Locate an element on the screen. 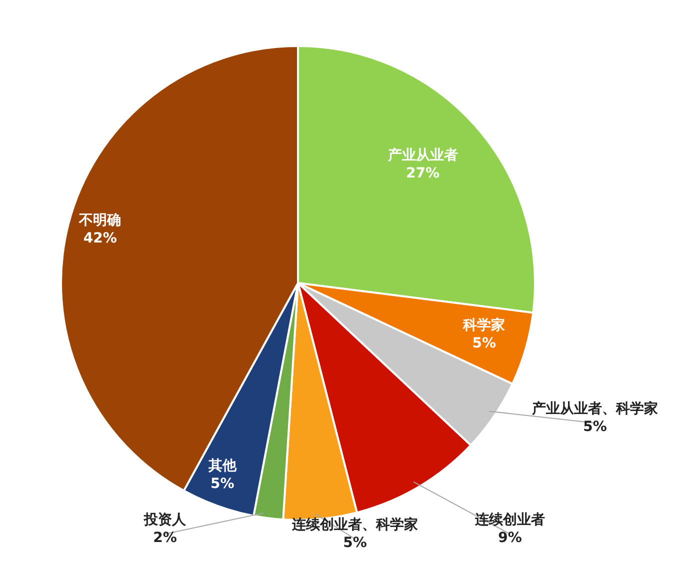 The image size is (696, 575). slice-label: 连续创业者 is located at coordinates (509, 520).